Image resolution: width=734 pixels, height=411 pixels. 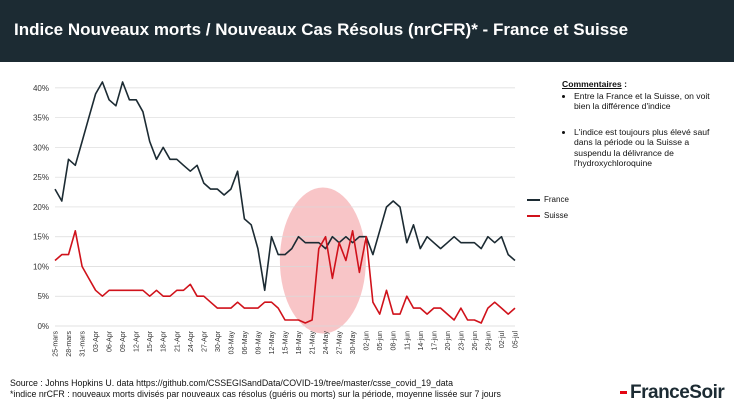 I want to click on x-tick-label: 23-jun, so click(x=461, y=341).